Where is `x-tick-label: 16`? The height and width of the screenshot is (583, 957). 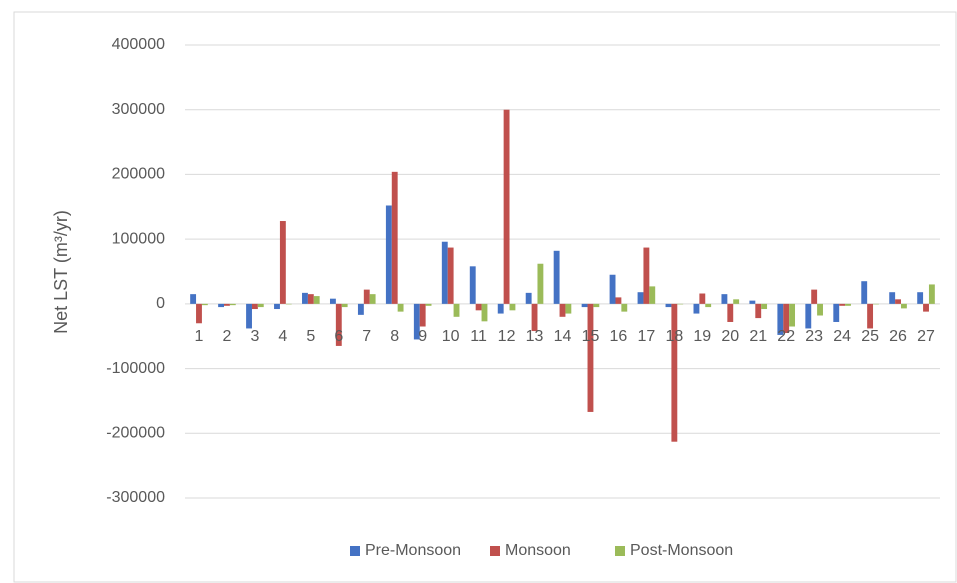
x-tick-label: 16 is located at coordinates (619, 336).